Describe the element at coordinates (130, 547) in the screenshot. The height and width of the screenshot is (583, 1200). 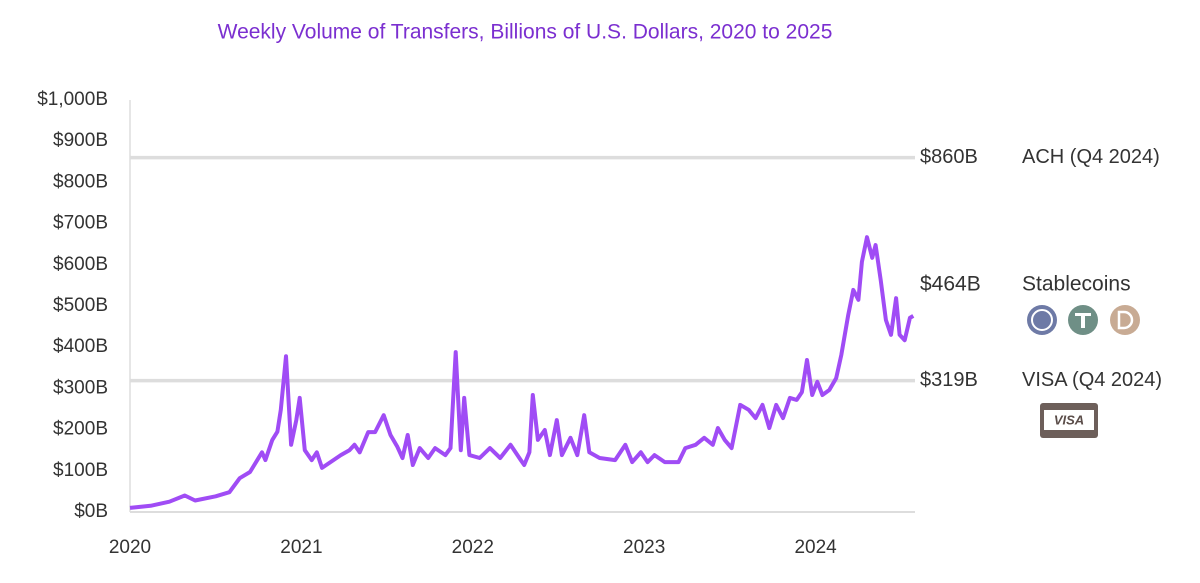
I see `x-tick-label: 2020` at that location.